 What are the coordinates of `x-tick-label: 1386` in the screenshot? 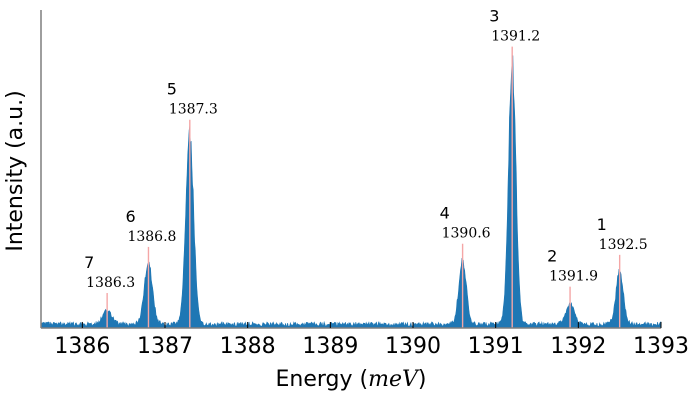 It's located at (82, 346).